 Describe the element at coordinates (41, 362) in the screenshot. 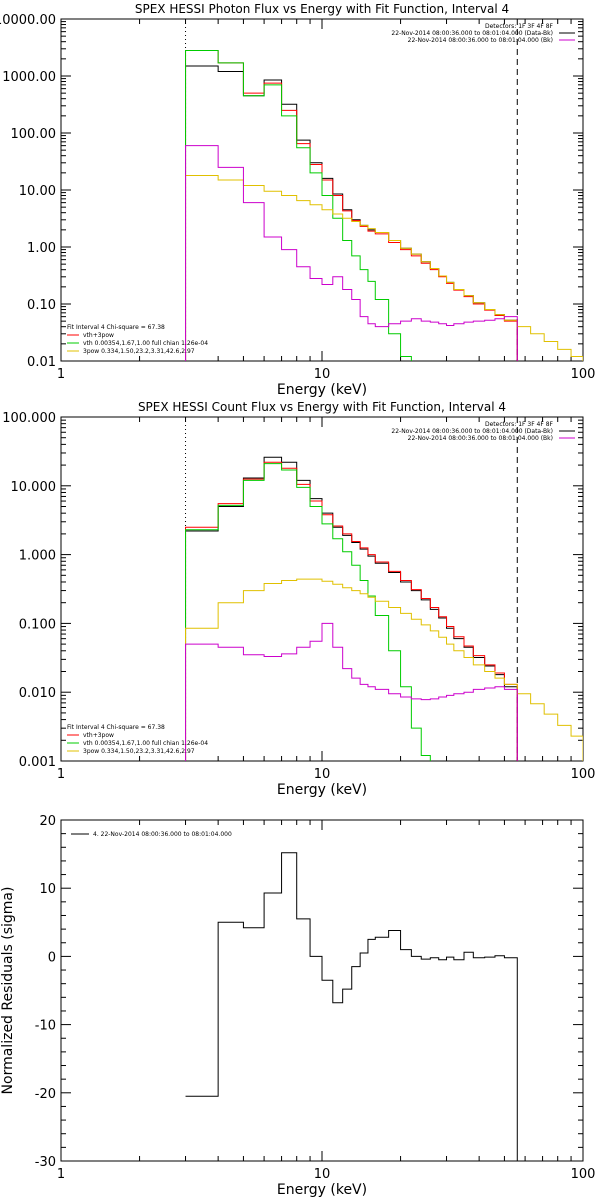

I see `photon-ytick-label: 0.01` at that location.